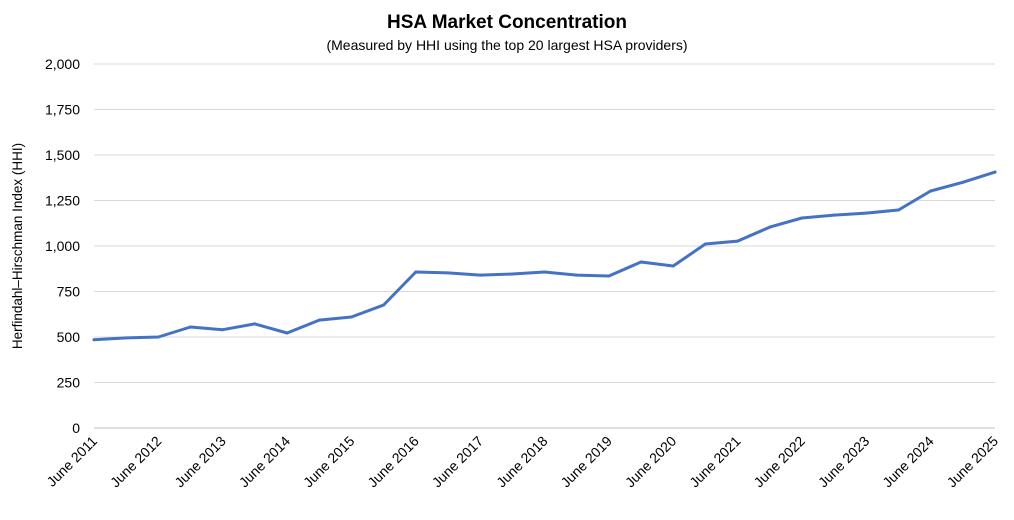 The image size is (1014, 520). I want to click on x-tick-label: June 2018, so click(522, 462).